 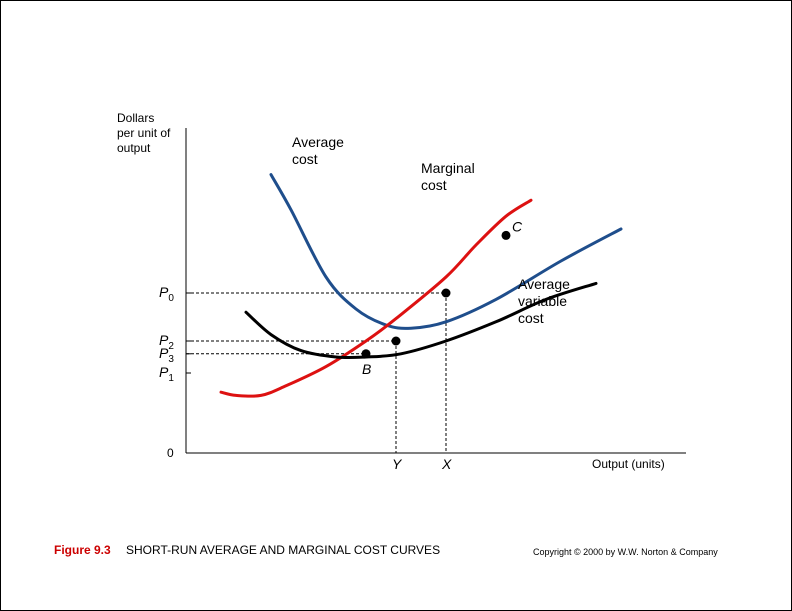 What do you see at coordinates (421, 320) in the screenshot?
I see `average-variable-cost-curve` at bounding box center [421, 320].